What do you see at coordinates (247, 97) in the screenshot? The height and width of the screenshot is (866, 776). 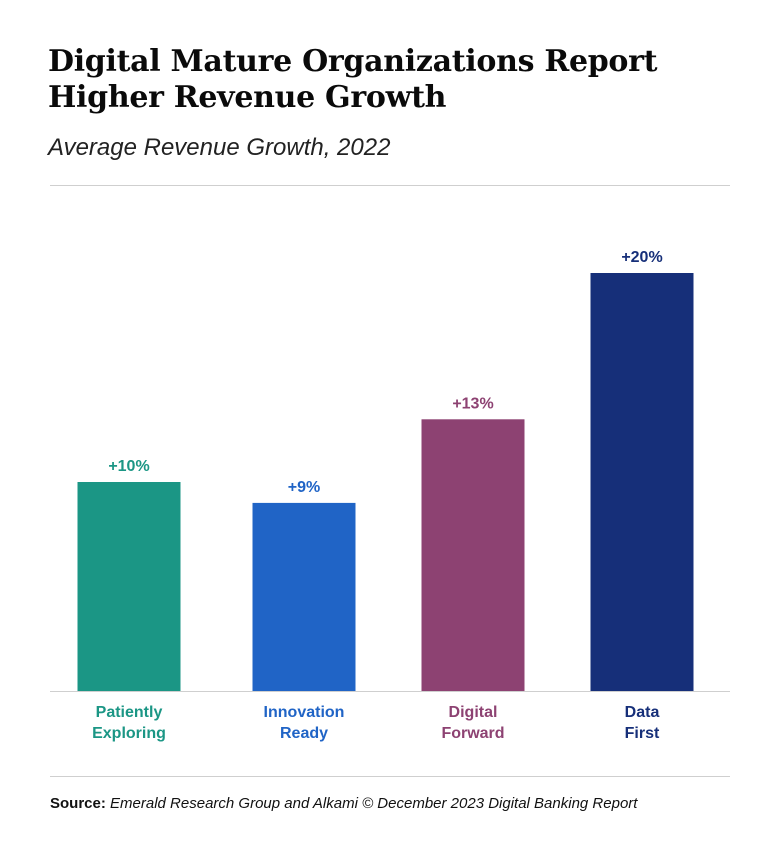 I see `chart-title-line-2: Higher Revenue Growth` at bounding box center [247, 97].